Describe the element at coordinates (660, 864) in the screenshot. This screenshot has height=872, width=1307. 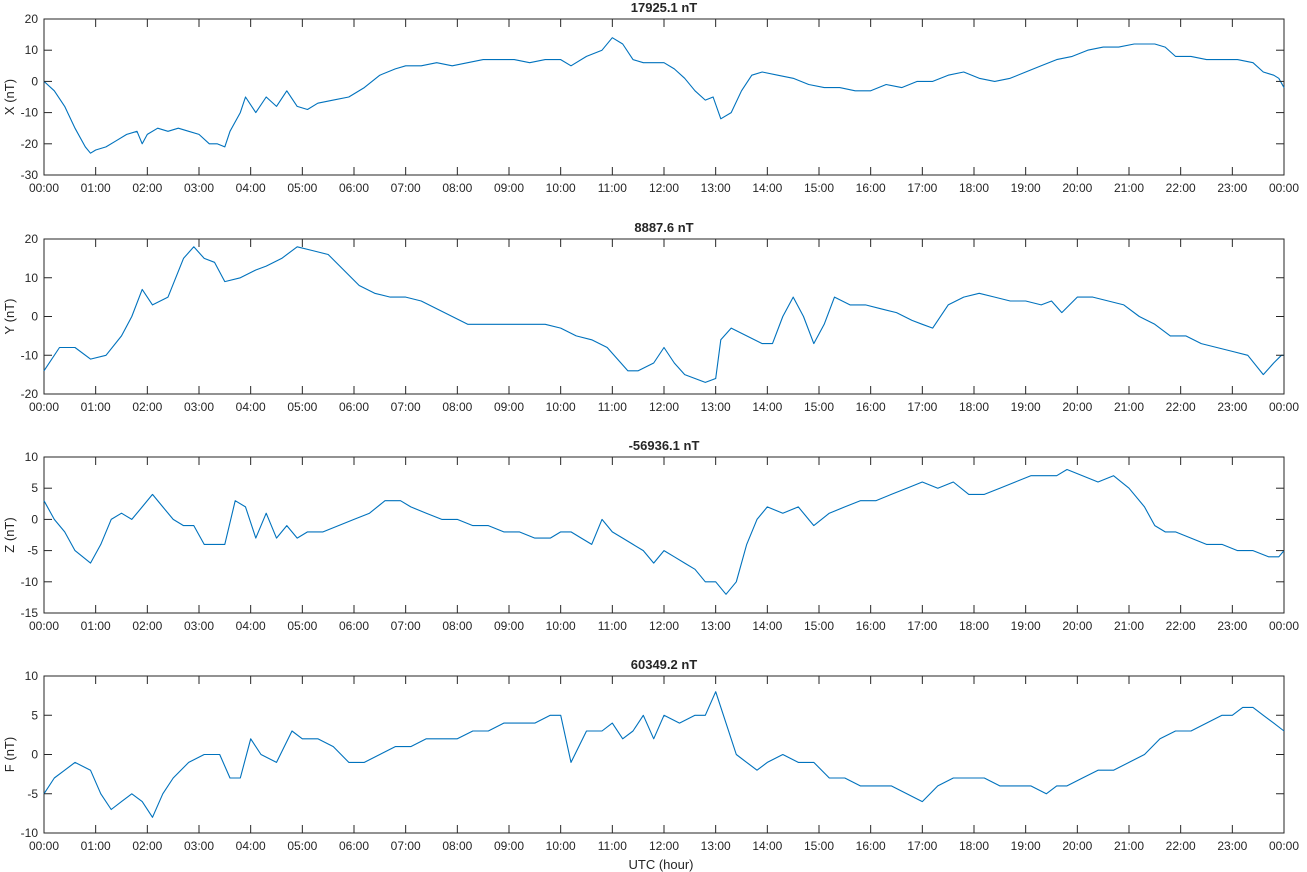
I see `x-axis-label: UTC (hour)` at that location.